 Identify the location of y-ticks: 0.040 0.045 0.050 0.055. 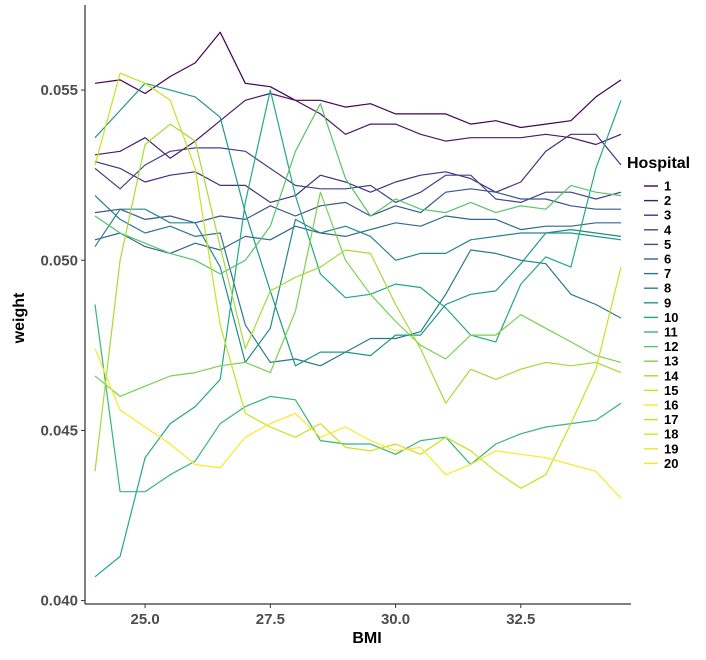
(62, 346).